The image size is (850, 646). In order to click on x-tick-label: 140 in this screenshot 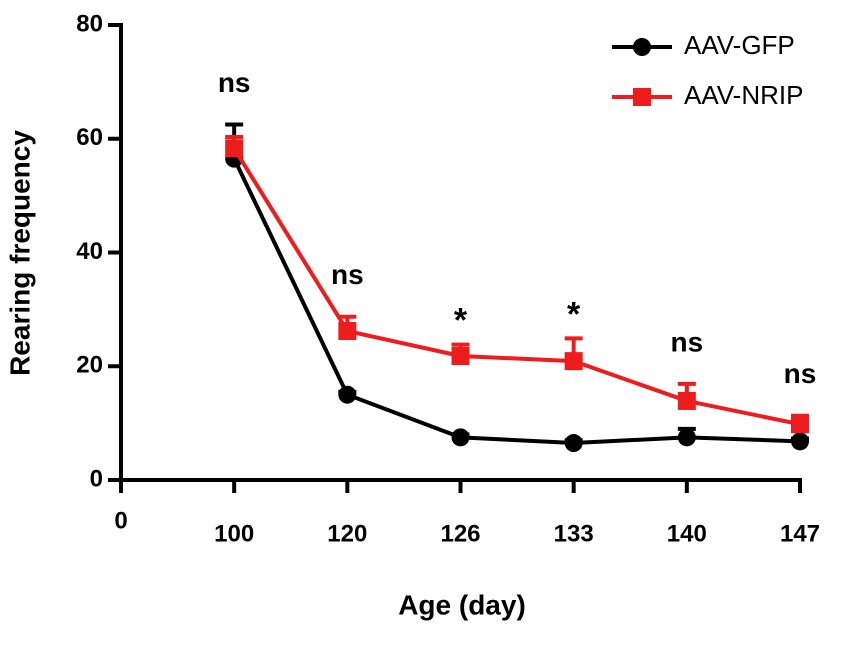, I will do `click(687, 533)`.